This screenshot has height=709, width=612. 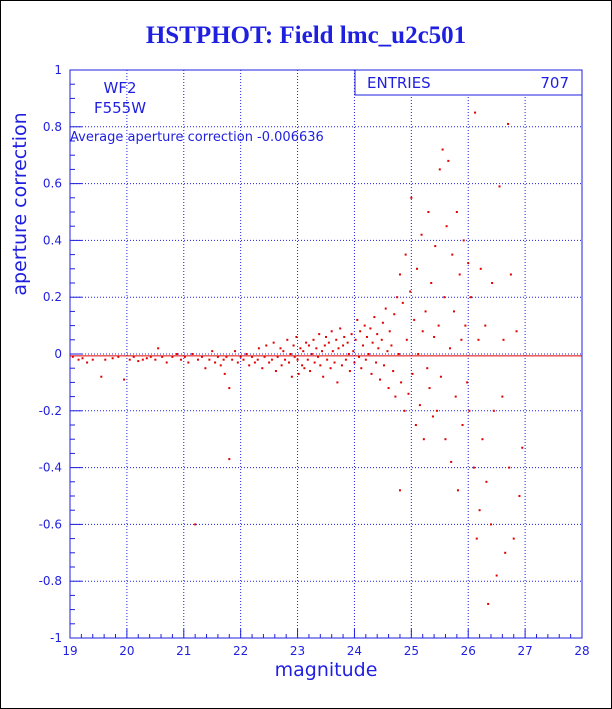 What do you see at coordinates (554, 83) in the screenshot?
I see `stats-entries-value: 707` at bounding box center [554, 83].